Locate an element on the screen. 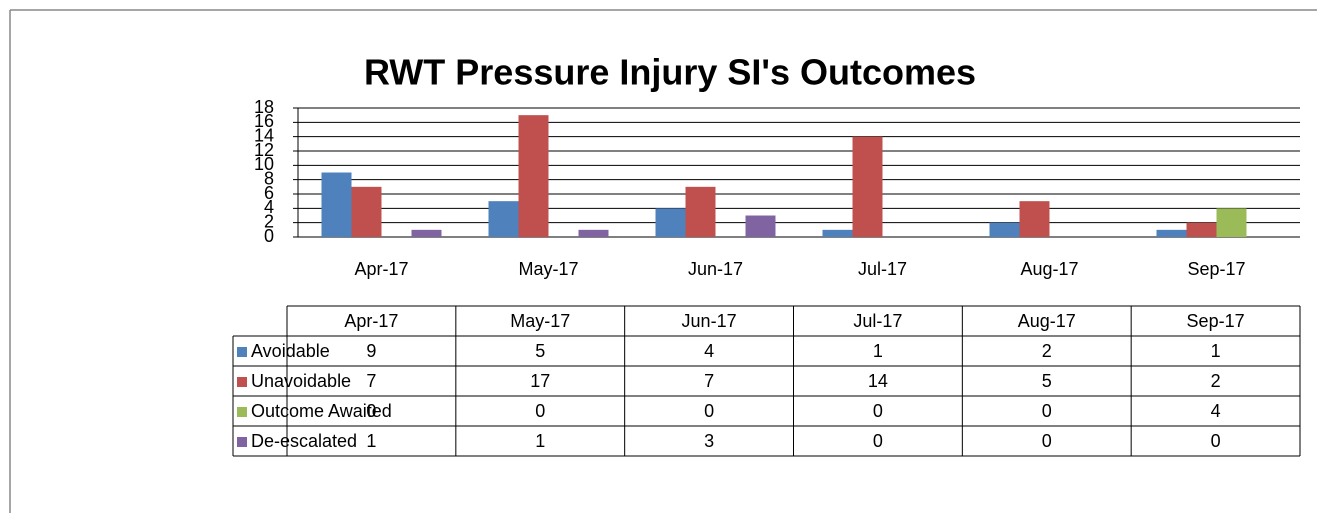 Image resolution: width=1317 pixels, height=513 pixels. x-tick-label: Sep-17 is located at coordinates (1216, 269).